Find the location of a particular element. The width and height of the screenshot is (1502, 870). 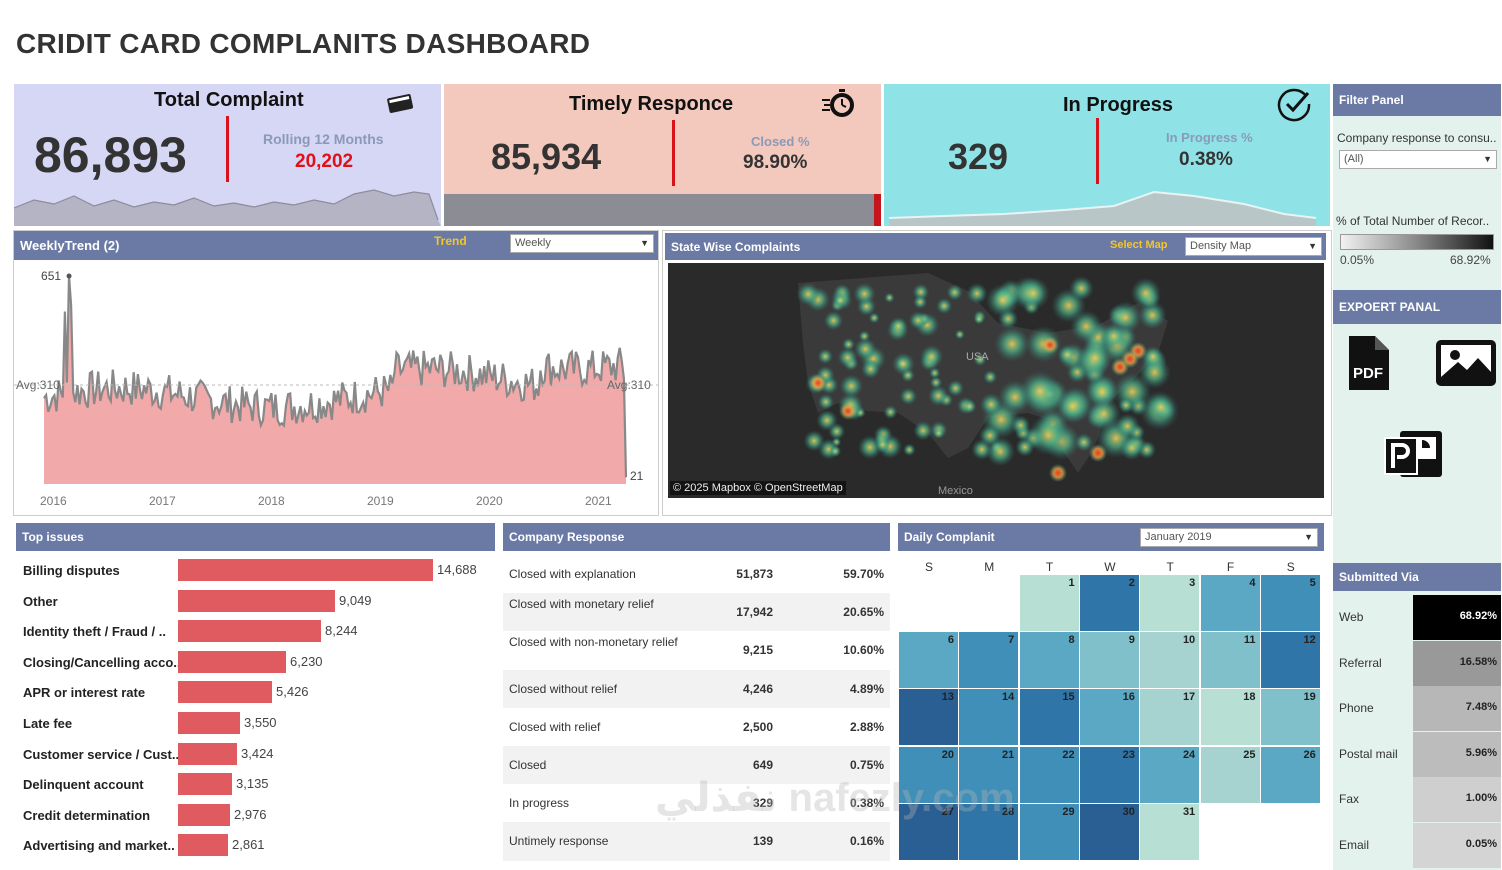

calendar-day: 4 is located at coordinates (1230, 603).